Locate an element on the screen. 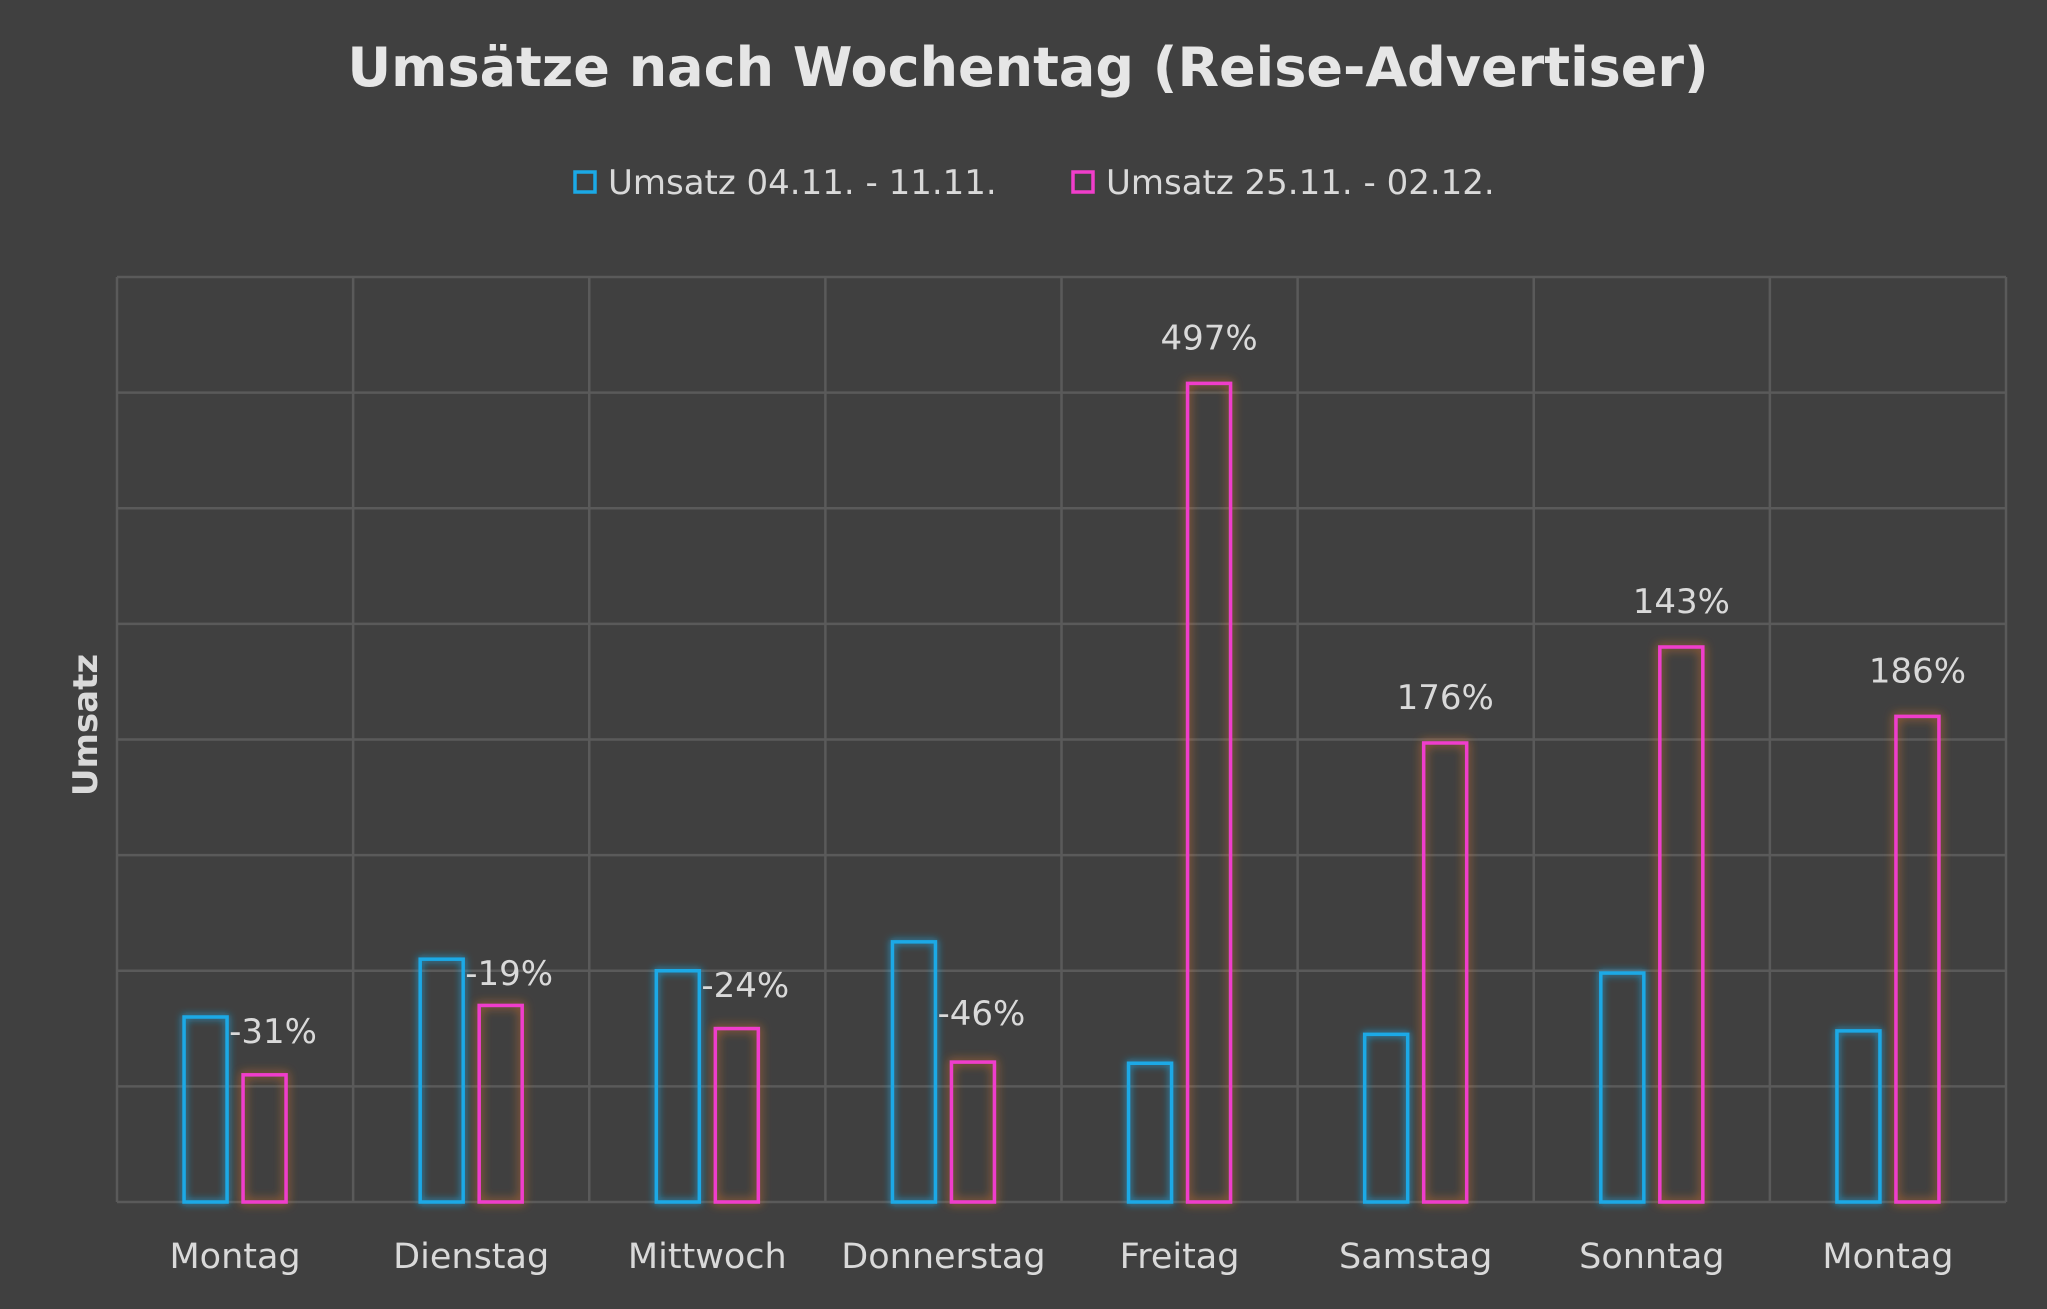 This screenshot has width=2047, height=1309. data-label-6: 143% is located at coordinates (1681, 602).